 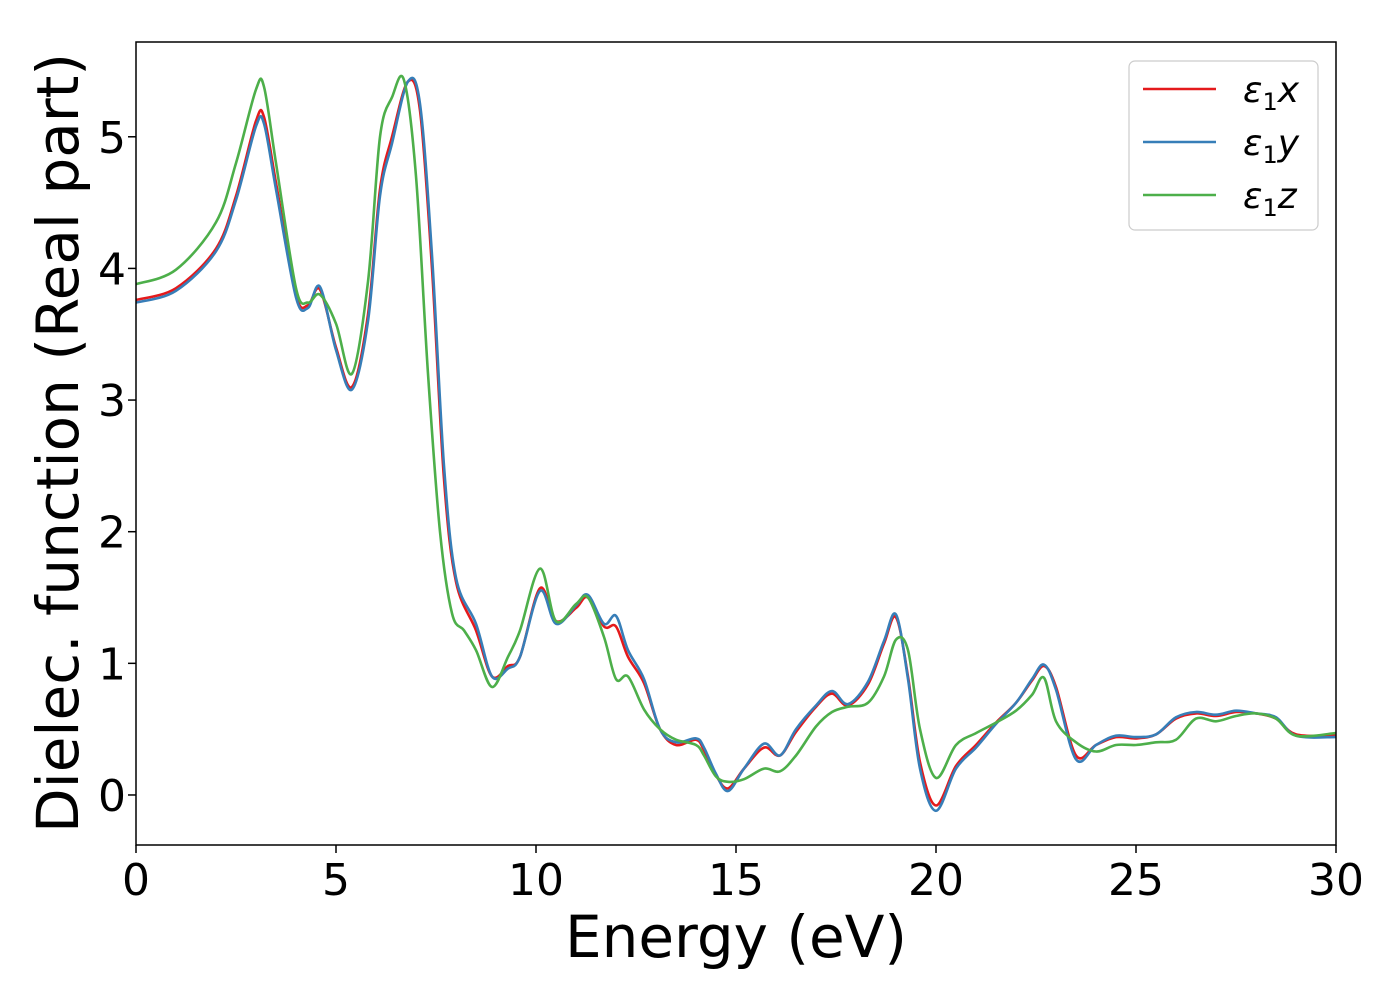 I want to click on x-tick-label: 5, so click(x=336, y=880).